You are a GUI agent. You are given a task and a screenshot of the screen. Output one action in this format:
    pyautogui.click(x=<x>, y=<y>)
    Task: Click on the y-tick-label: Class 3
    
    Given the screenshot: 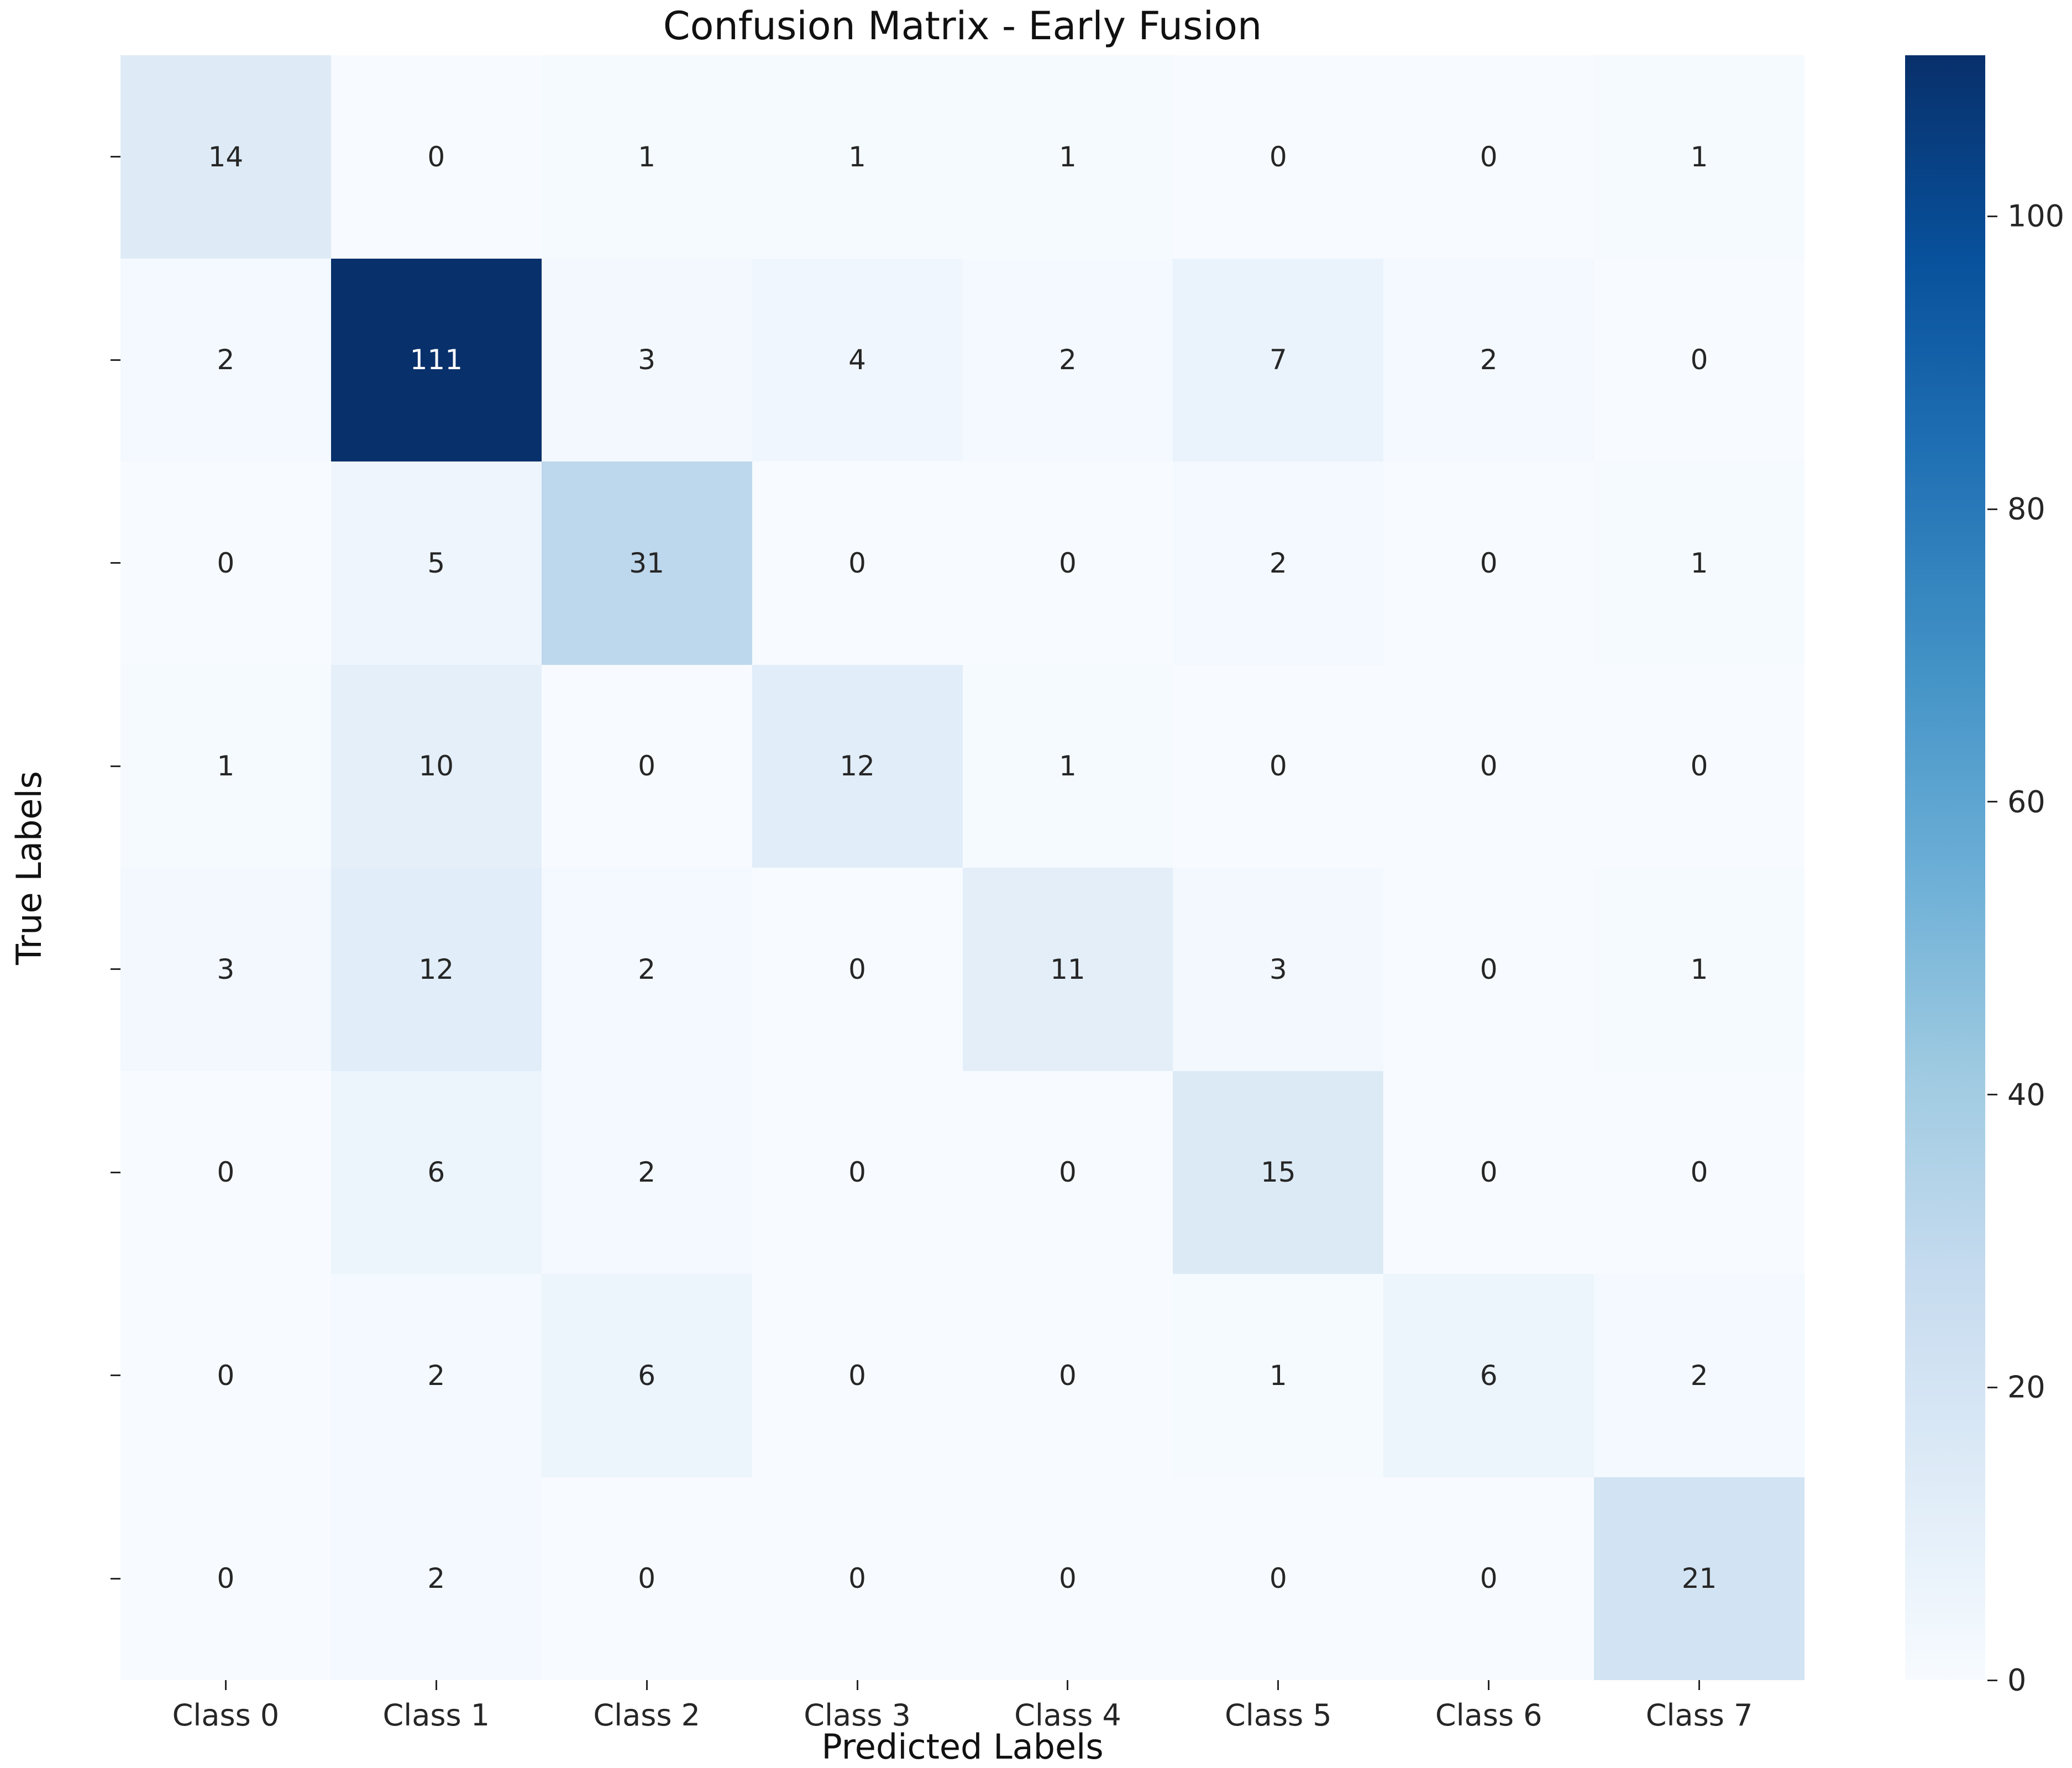 What is the action you would take?
    pyautogui.click(x=3, y=766)
    